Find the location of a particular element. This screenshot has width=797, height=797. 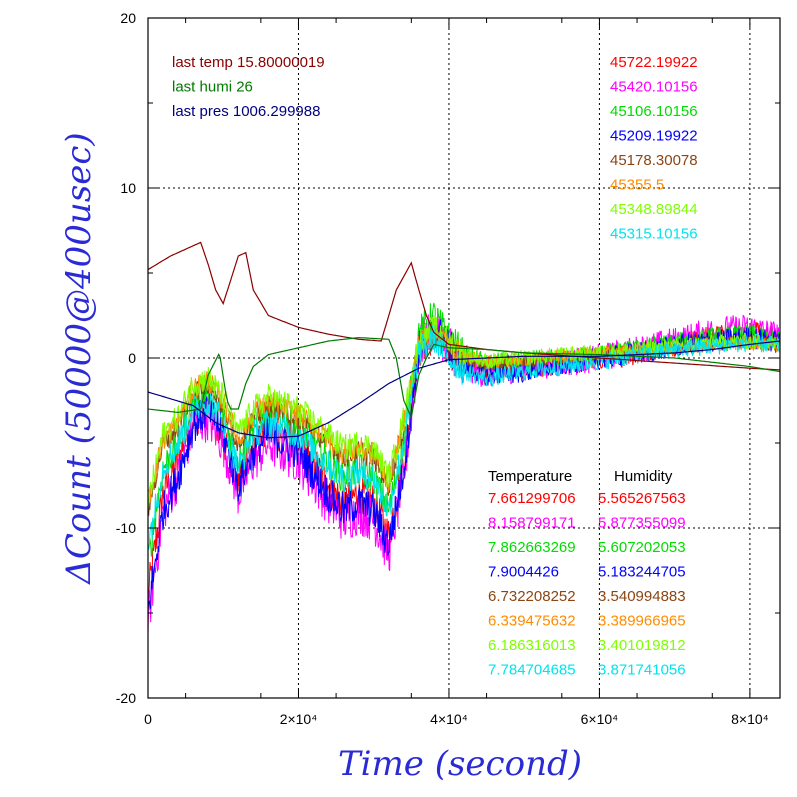

y-tick-label: 20 is located at coordinates (128, 18).